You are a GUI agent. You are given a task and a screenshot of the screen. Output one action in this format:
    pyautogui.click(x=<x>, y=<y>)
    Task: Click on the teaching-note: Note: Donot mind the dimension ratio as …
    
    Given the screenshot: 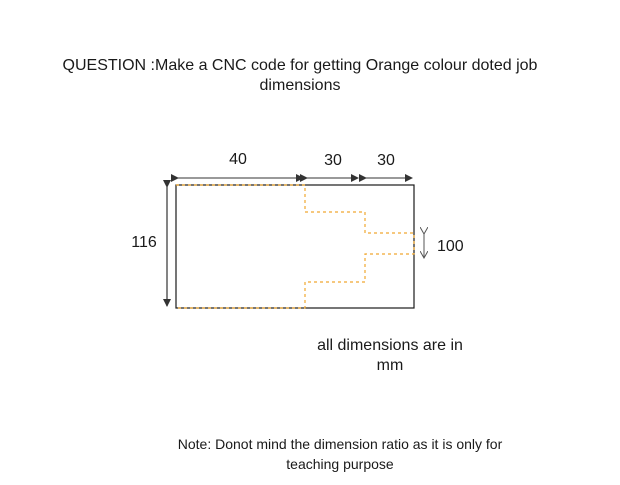 What is the action you would take?
    pyautogui.click(x=340, y=454)
    